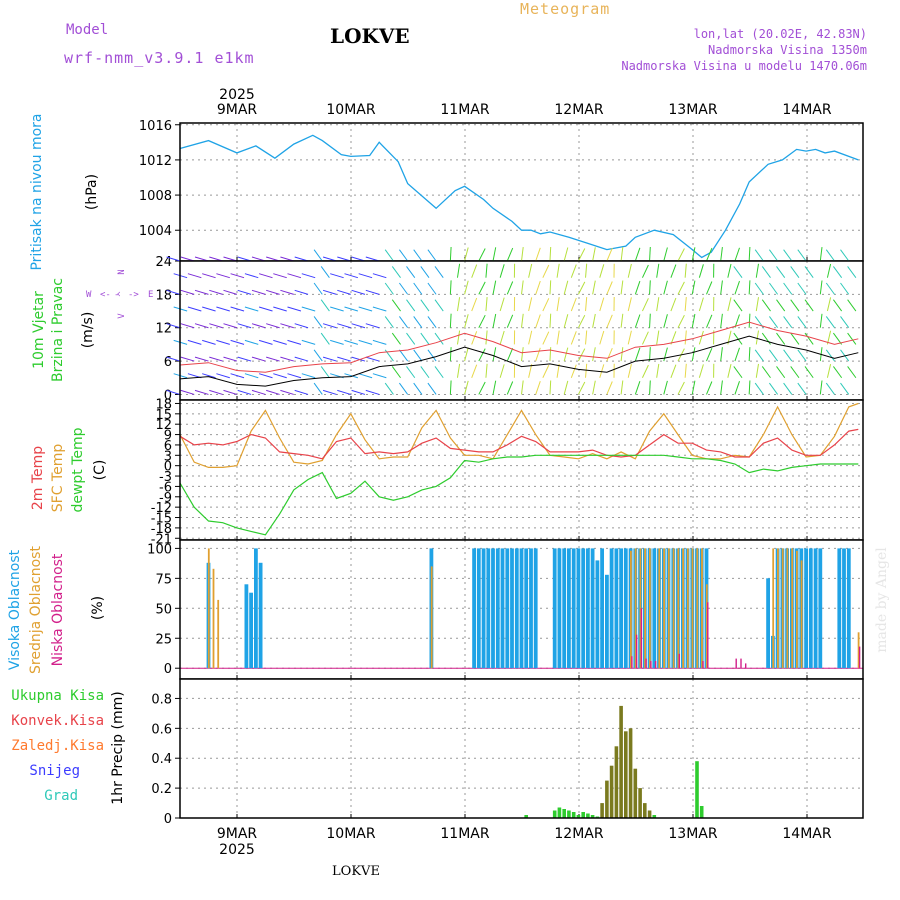 The image size is (900, 900). What do you see at coordinates (168, 819) in the screenshot?
I see `precip-ytick-label: 0` at bounding box center [168, 819].